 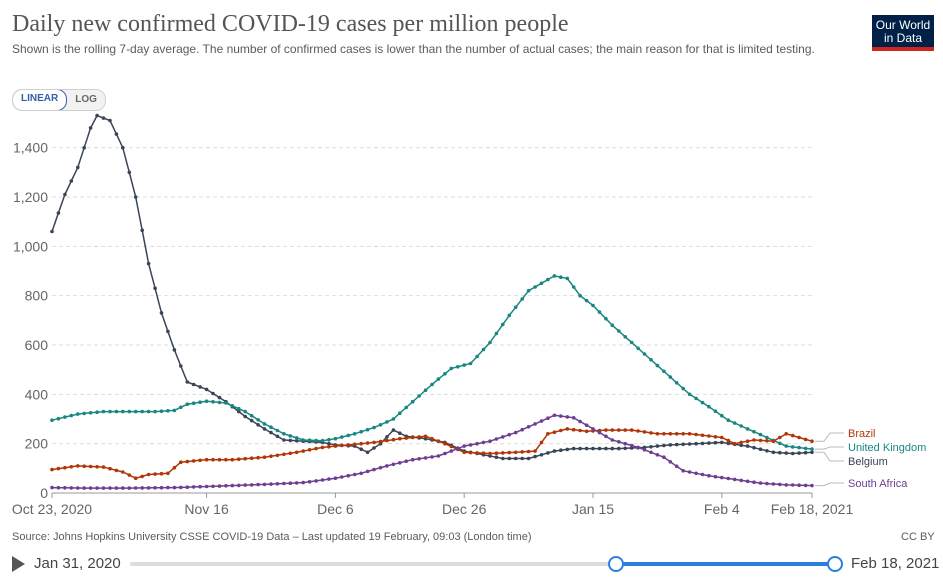 I want to click on timeline-start-handle, so click(x=616, y=564).